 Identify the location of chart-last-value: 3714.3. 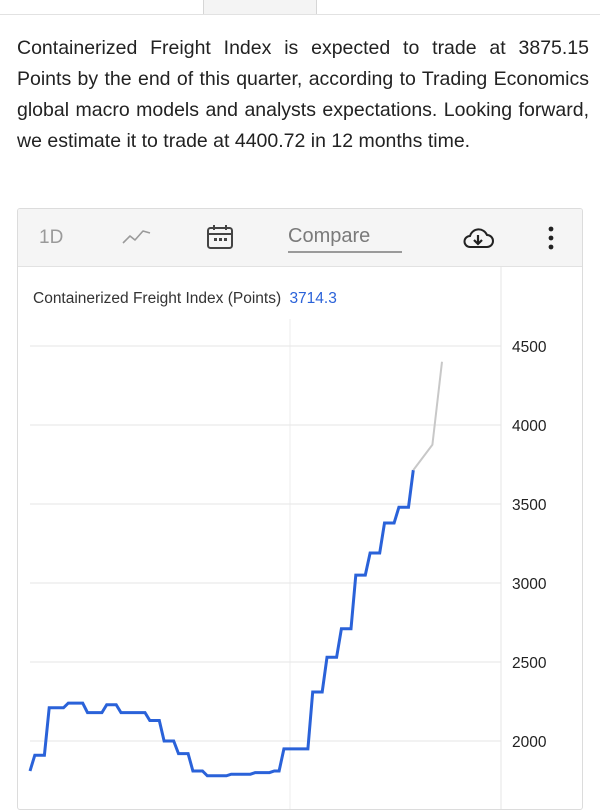
(313, 298).